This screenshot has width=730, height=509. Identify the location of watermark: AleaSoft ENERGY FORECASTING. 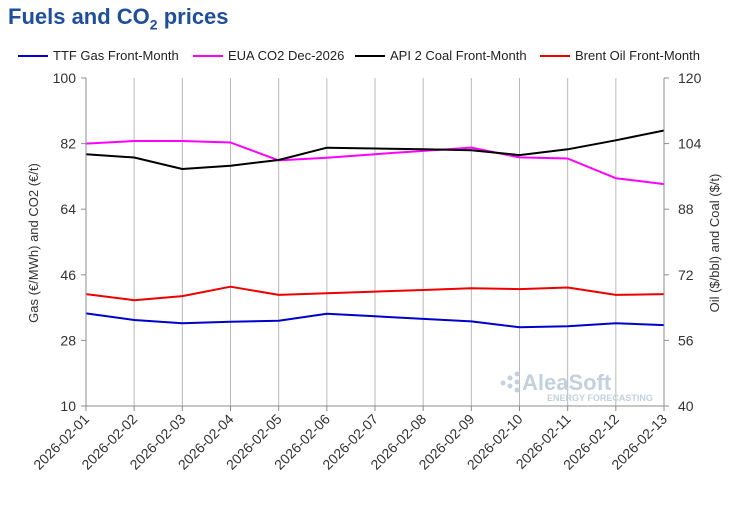
(576, 386).